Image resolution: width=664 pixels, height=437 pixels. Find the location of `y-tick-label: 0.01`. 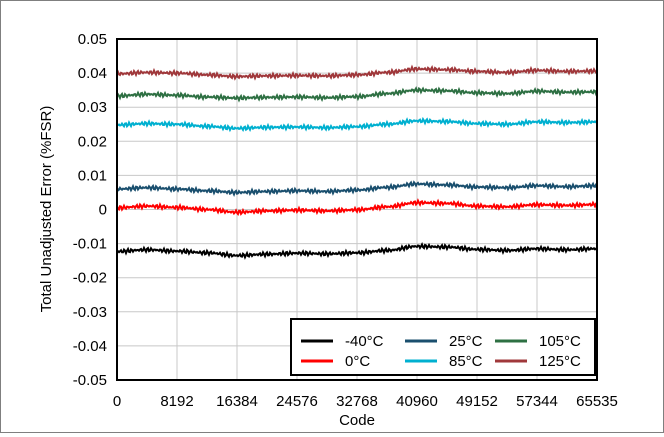

y-tick-label: 0.01 is located at coordinates (92, 175).